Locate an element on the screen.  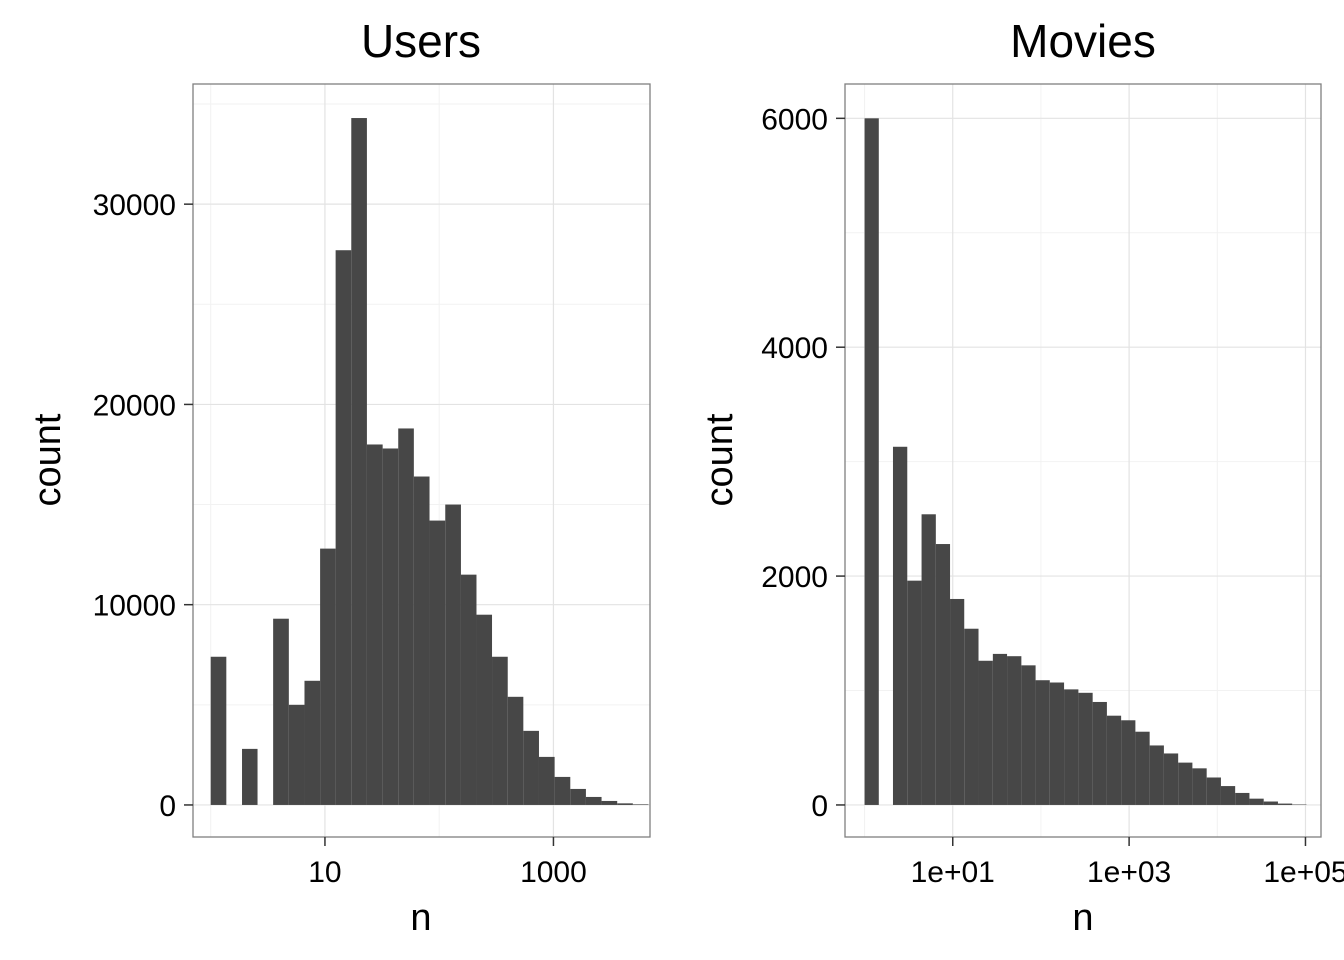
movies-x-tick-label: 1e+05 is located at coordinates (1303, 872).